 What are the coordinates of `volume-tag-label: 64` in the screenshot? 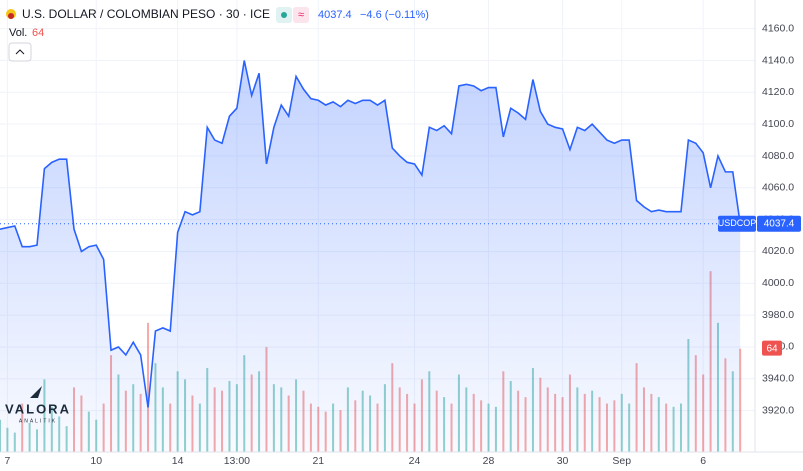 It's located at (772, 348).